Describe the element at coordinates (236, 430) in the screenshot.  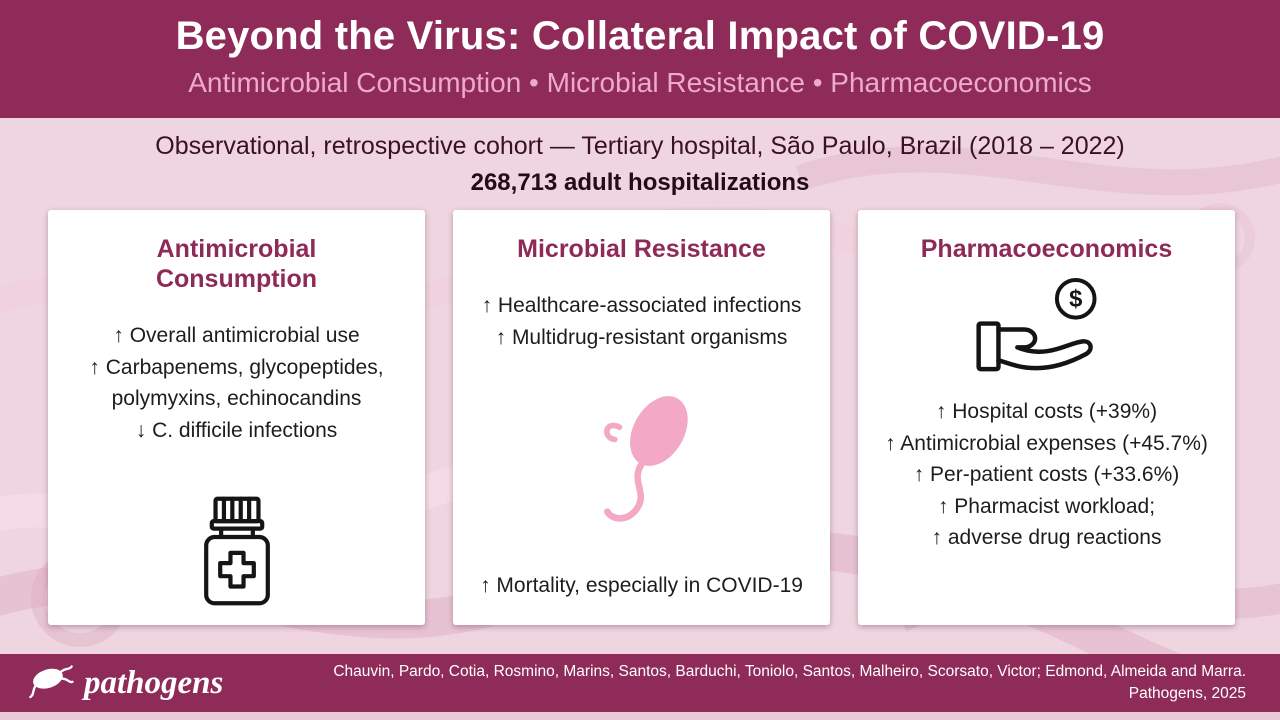
I see `finding-line: ↓ C. difficile infections` at that location.